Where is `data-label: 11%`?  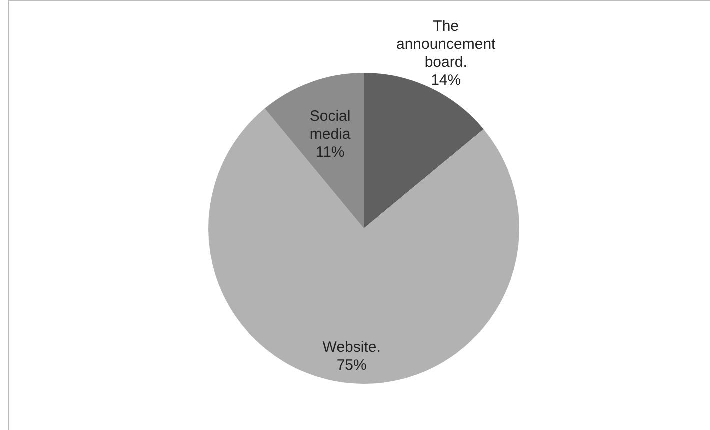
data-label: 11% is located at coordinates (330, 153).